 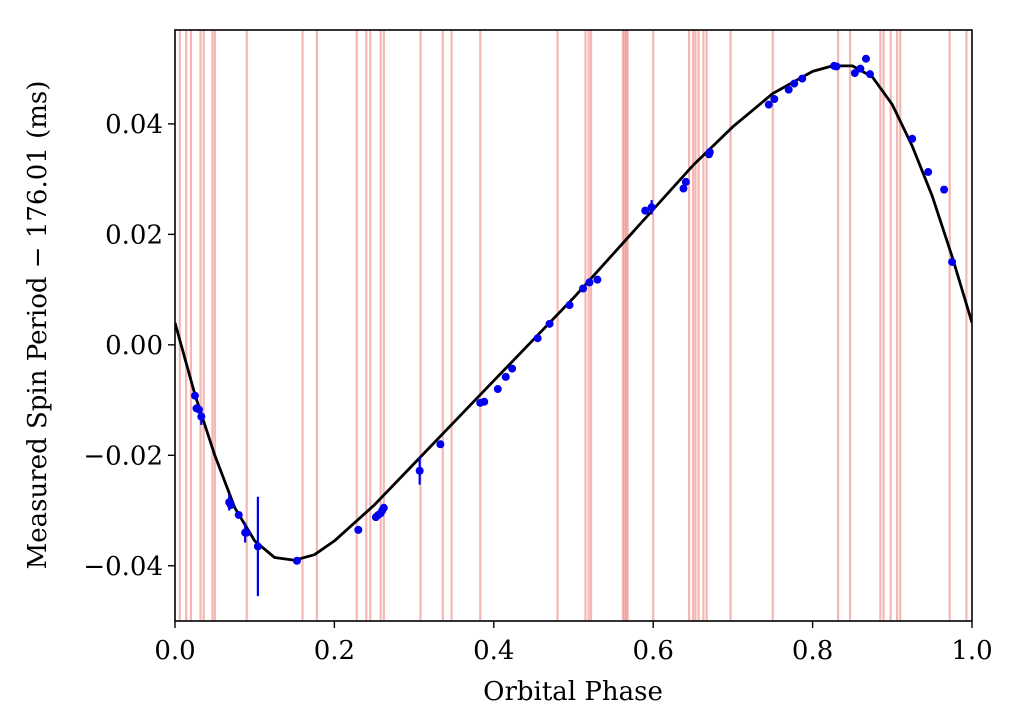 What do you see at coordinates (174, 651) in the screenshot?
I see `x-tick-label: 0.0` at bounding box center [174, 651].